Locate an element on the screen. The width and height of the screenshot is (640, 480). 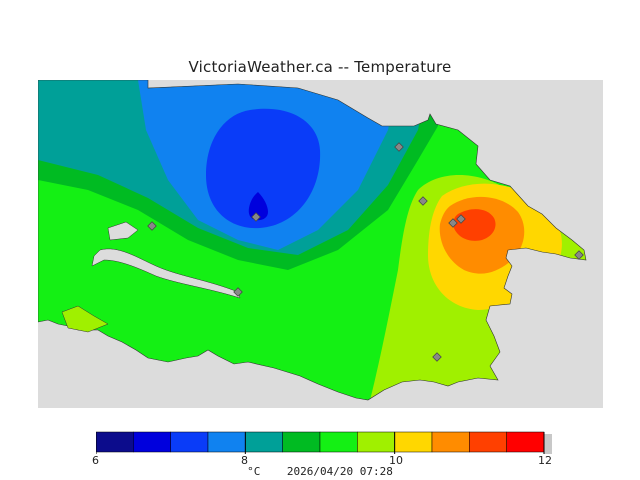
west-peninsula is located at coordinates (85, 319).